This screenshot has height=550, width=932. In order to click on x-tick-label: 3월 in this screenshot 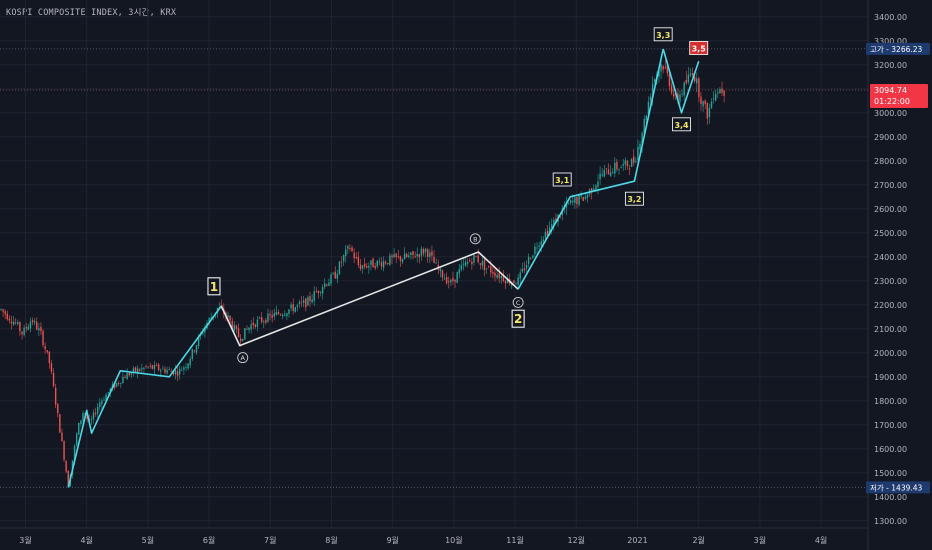, I will do `click(25, 540)`.